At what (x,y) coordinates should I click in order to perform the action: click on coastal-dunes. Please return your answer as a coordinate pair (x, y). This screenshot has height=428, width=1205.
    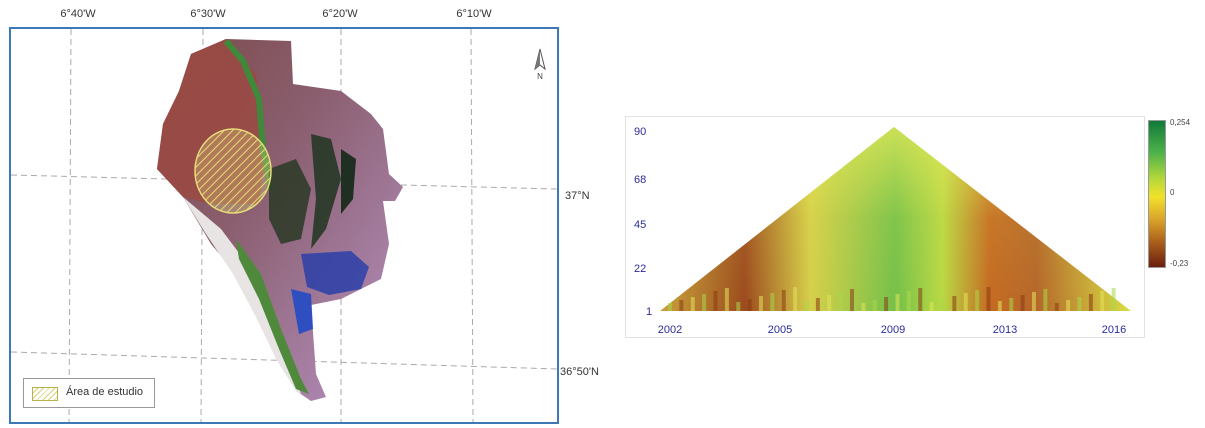
    Looking at the image, I should click on (247, 299).